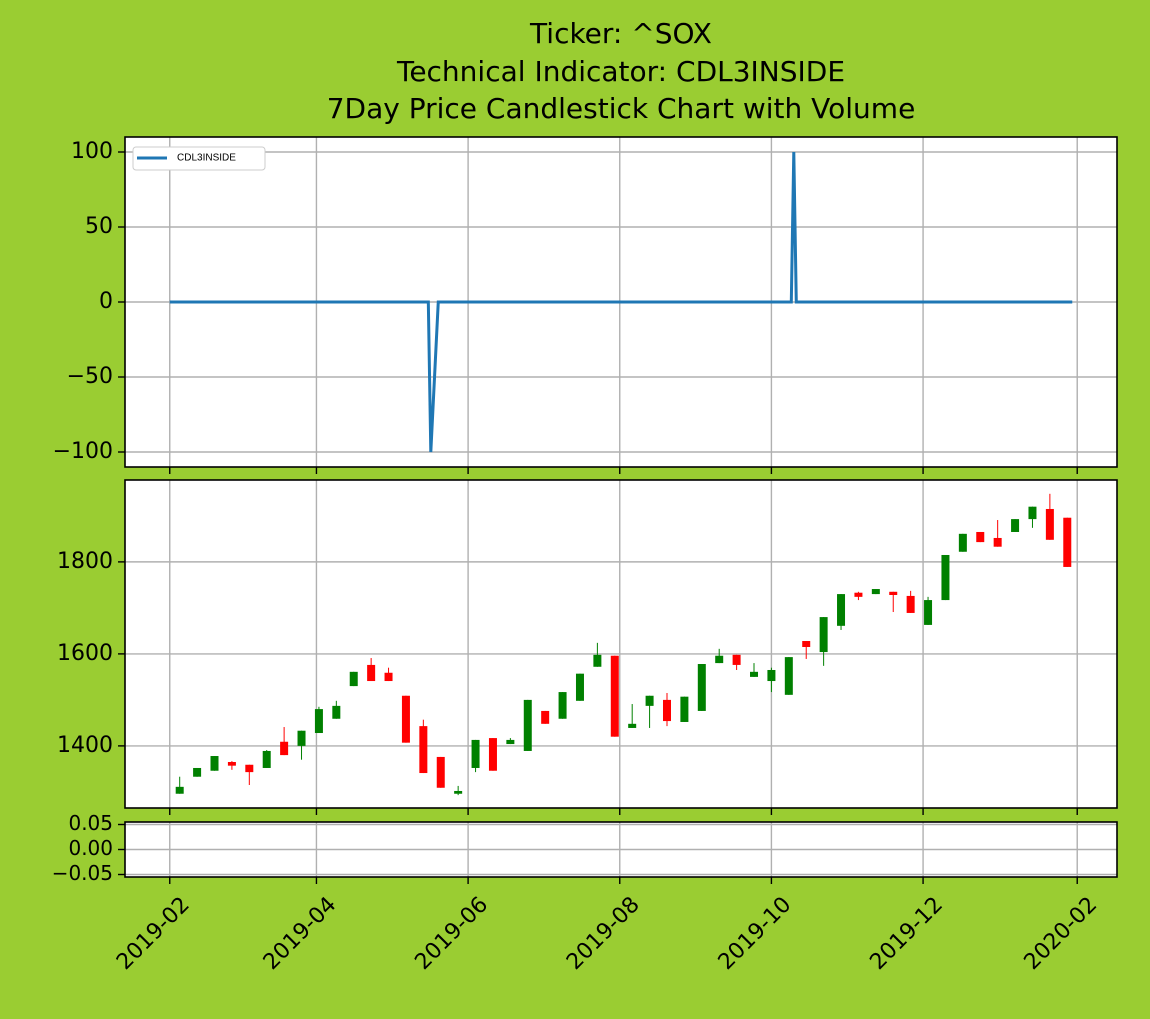 Image resolution: width=1150 pixels, height=1019 pixels. What do you see at coordinates (1061, 933) in the screenshot?
I see `x-tick-label: 2020-02` at bounding box center [1061, 933].